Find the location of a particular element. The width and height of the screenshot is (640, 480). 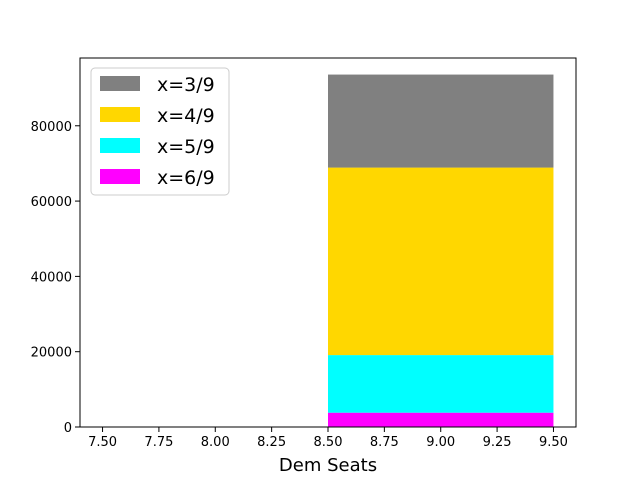

x-tick-label: 7.50 is located at coordinates (102, 442).